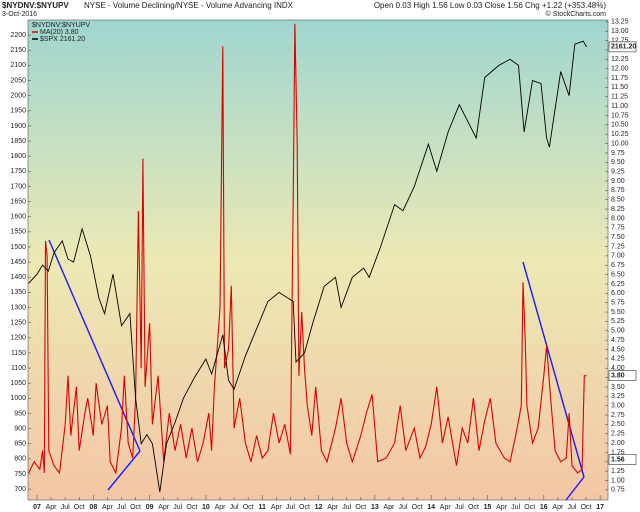 This screenshot has width=640, height=512. Describe the element at coordinates (618, 415) in the screenshot. I see `y2-tick-label: 2.75` at that location.